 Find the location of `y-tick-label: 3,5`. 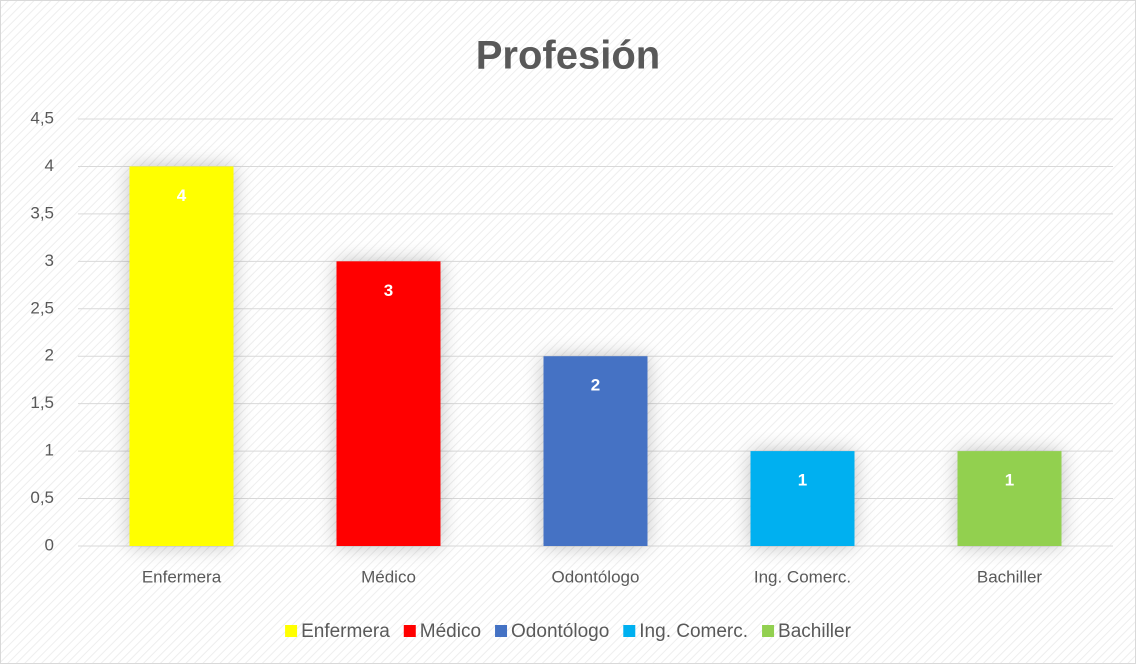

y-tick-label: 3,5 is located at coordinates (42, 212).